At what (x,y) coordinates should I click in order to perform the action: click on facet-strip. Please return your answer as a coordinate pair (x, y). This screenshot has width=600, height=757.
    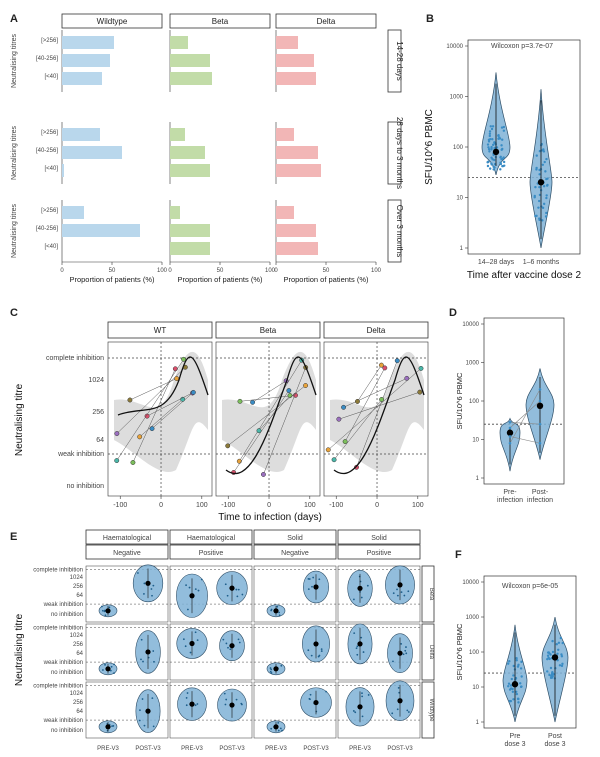
    Looking at the image, I should click on (160, 330).